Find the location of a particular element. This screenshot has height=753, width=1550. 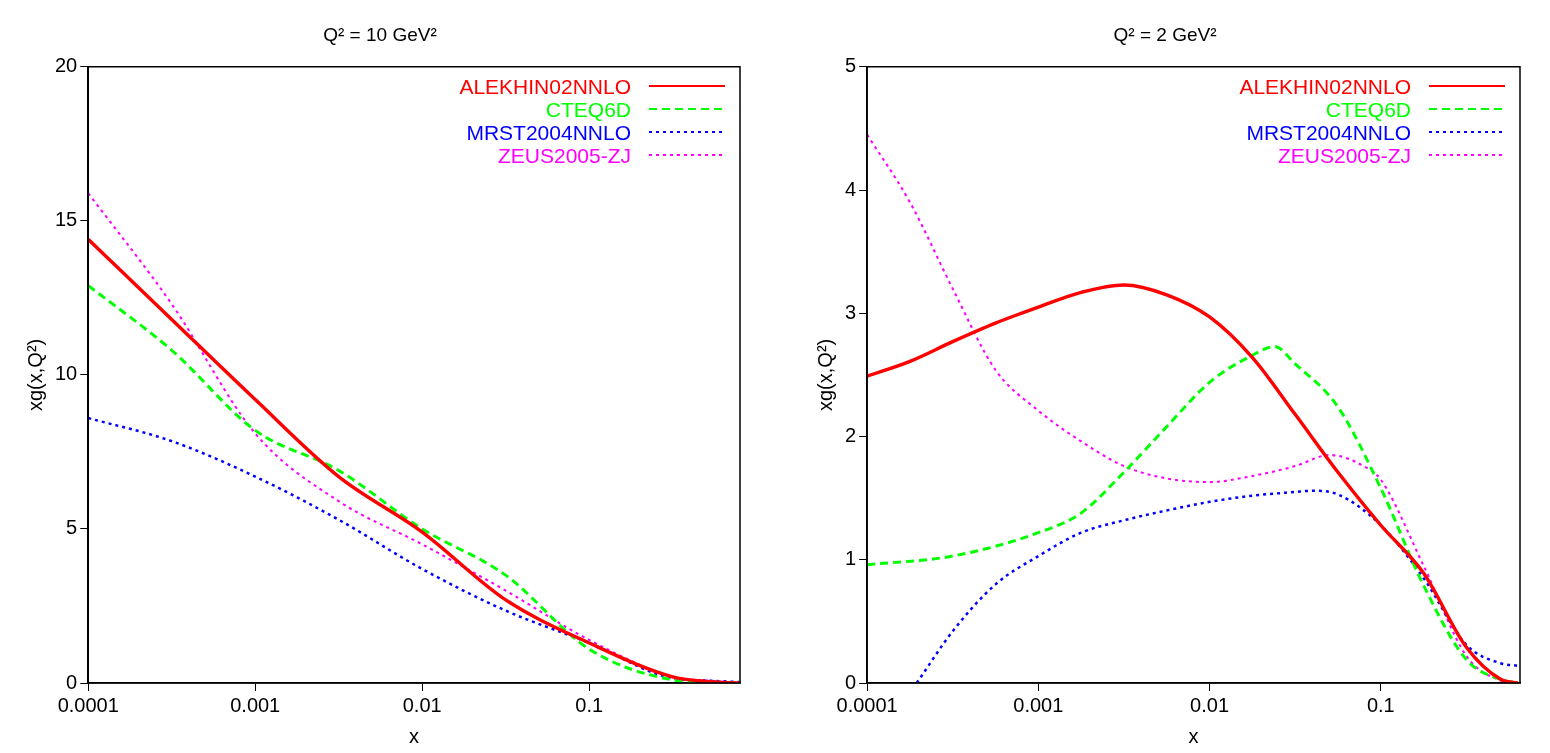

y-tick-label: 3 is located at coordinates (851, 311).